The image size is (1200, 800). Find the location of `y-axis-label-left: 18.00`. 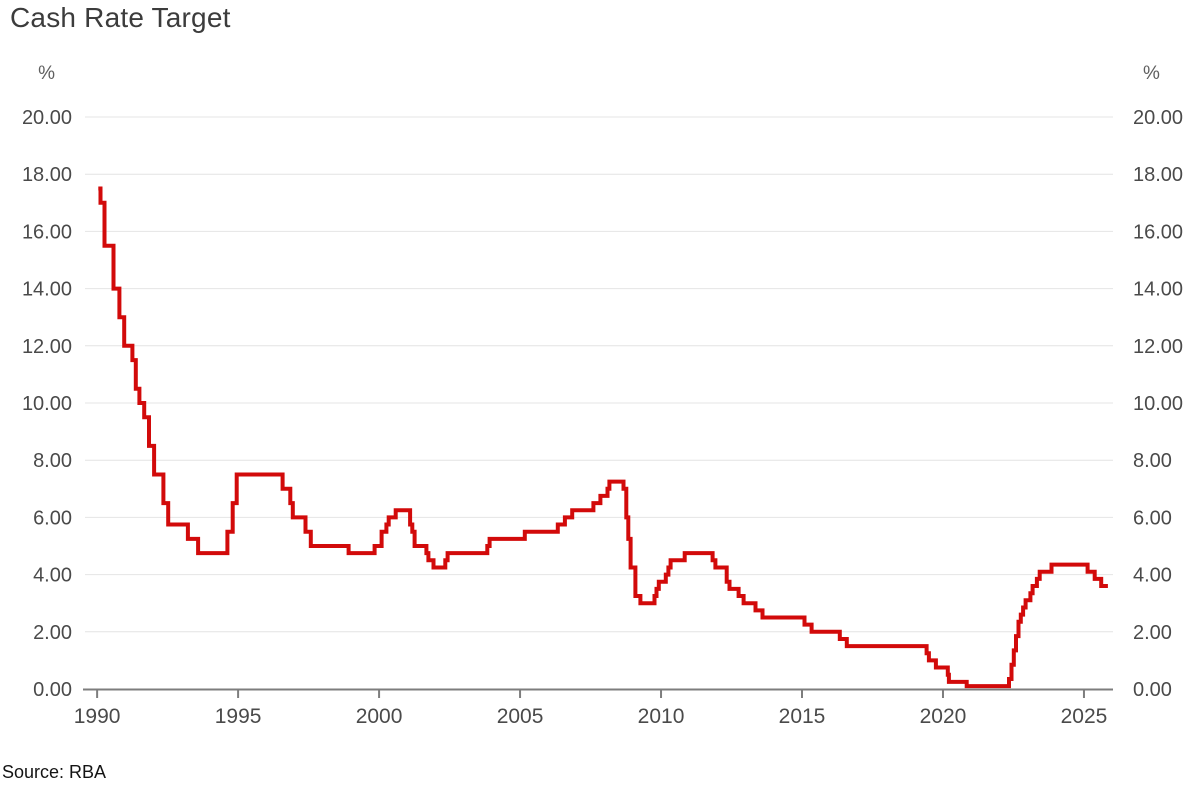

y-axis-label-left: 18.00 is located at coordinates (47, 175).